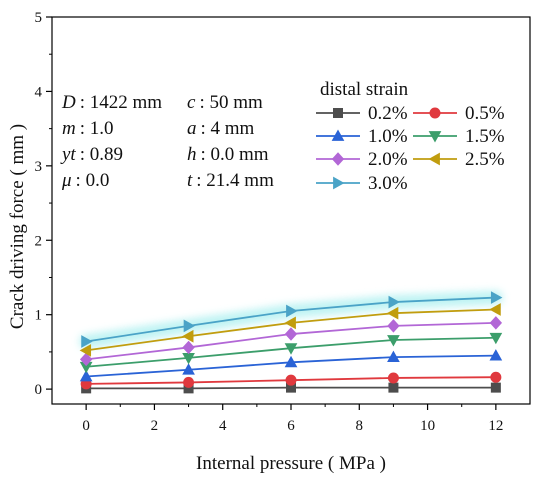 This screenshot has width=550, height=481. I want to click on annotation: D: 1422 mm, so click(111, 102).